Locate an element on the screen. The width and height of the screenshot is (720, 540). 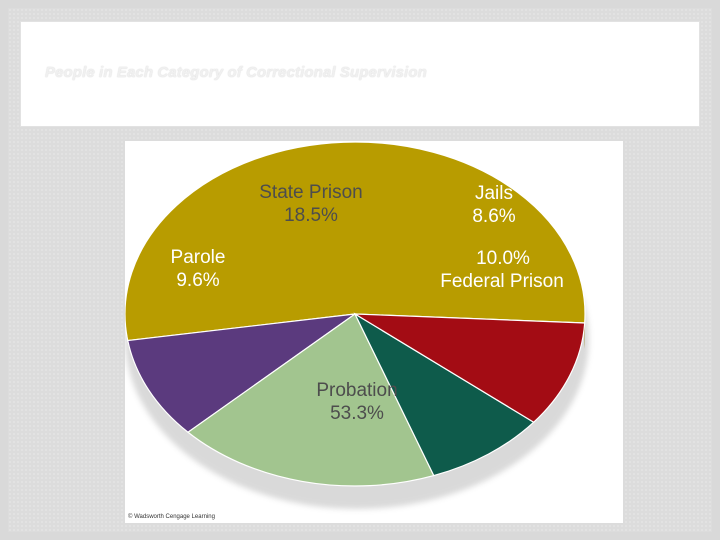
label-parole-name: Parole is located at coordinates (198, 257).